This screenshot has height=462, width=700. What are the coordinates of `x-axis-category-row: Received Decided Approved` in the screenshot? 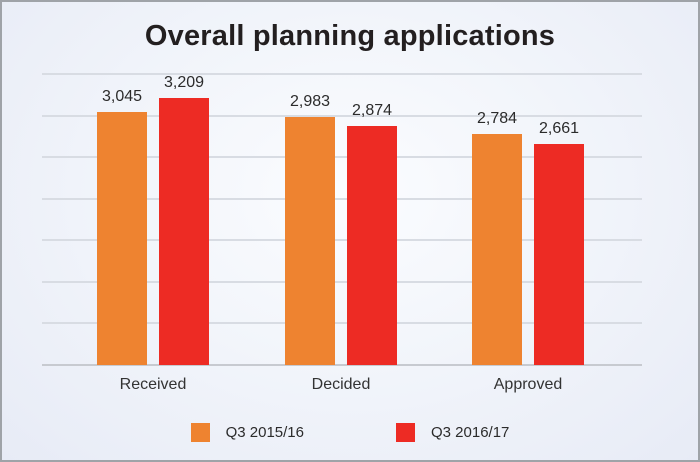 It's located at (342, 387).